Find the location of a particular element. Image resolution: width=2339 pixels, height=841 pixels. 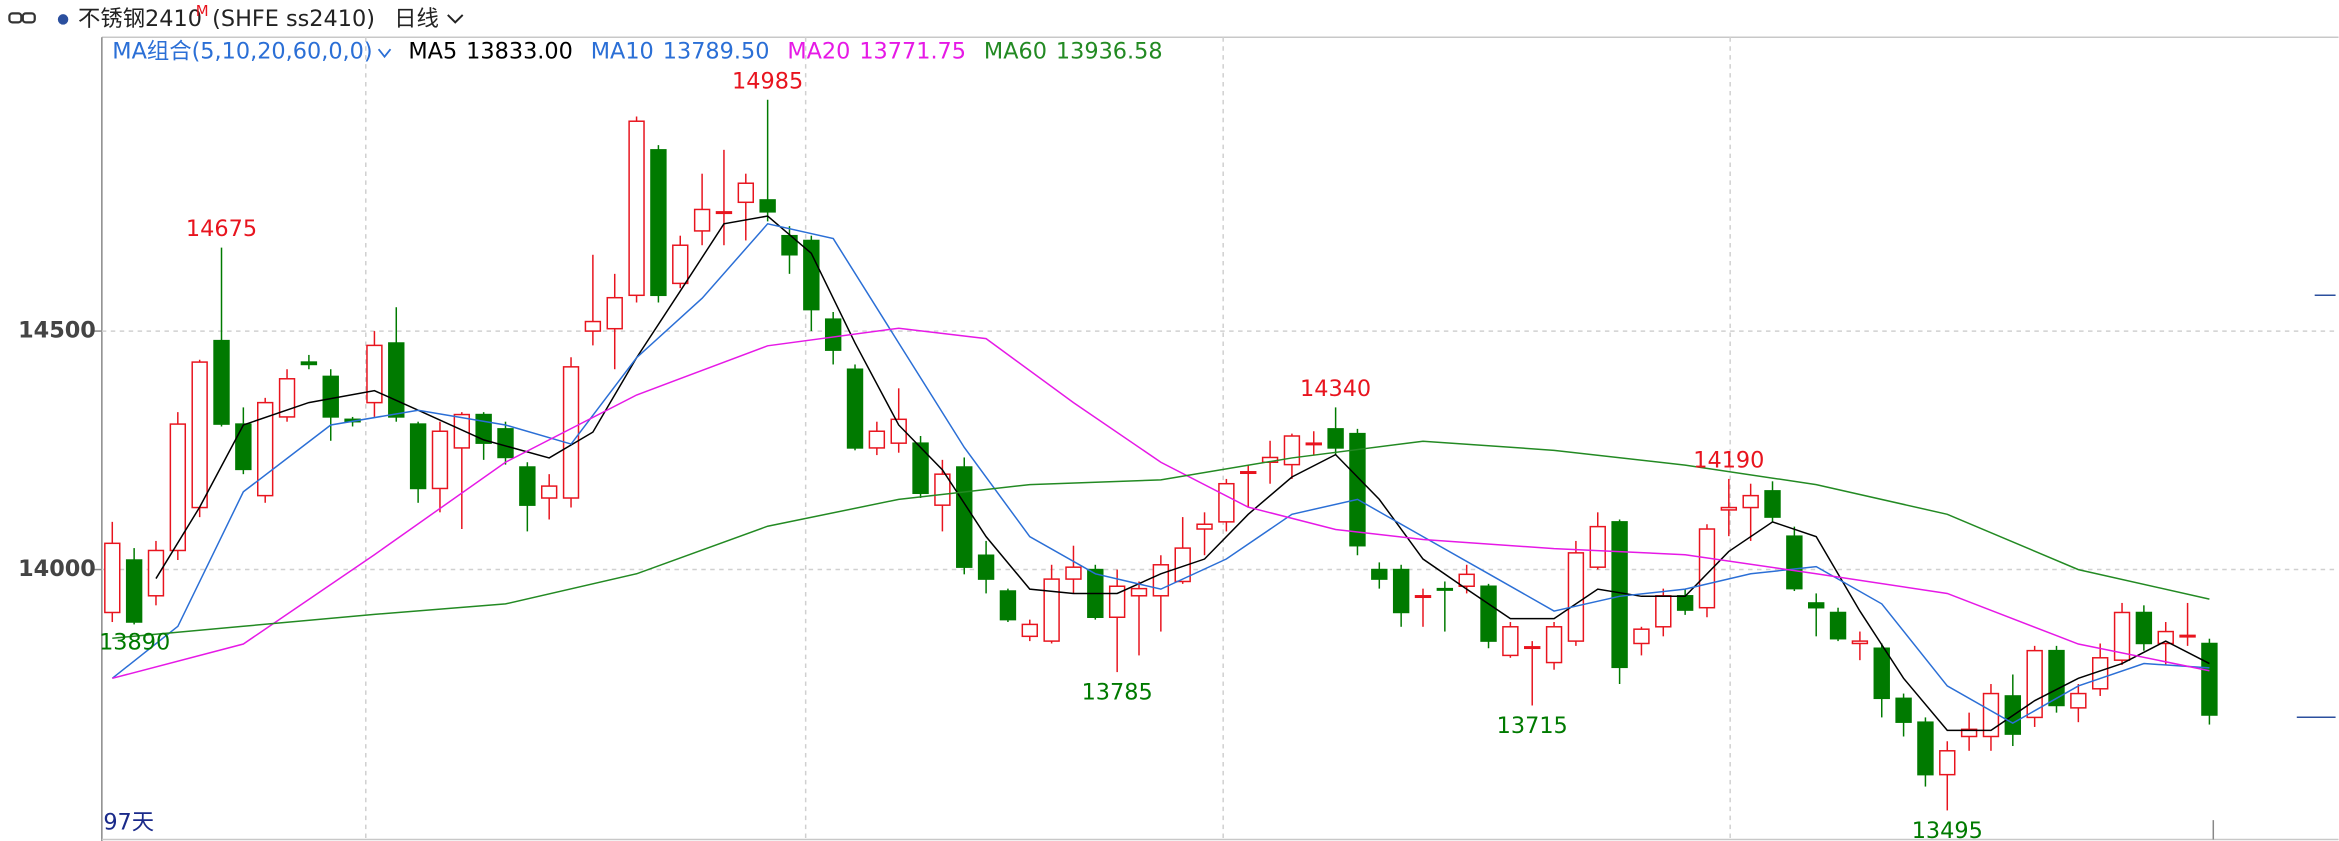

ma-dropdown is located at coordinates (384, 53).